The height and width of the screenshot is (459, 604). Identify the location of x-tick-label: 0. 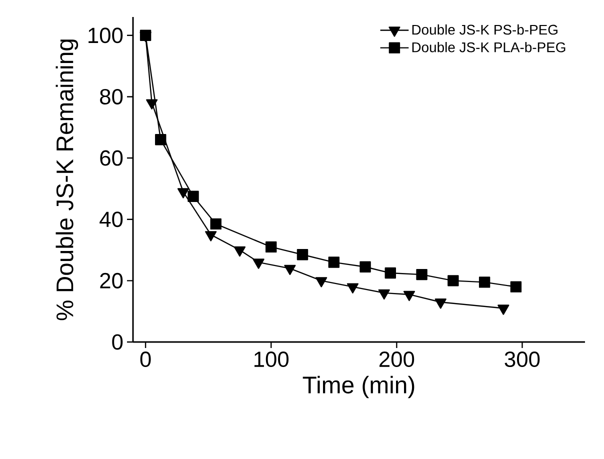
(145, 360).